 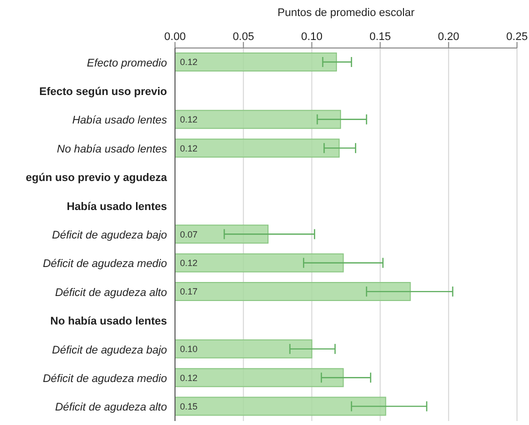 I want to click on x-tick-label: 0.25, so click(x=517, y=37).